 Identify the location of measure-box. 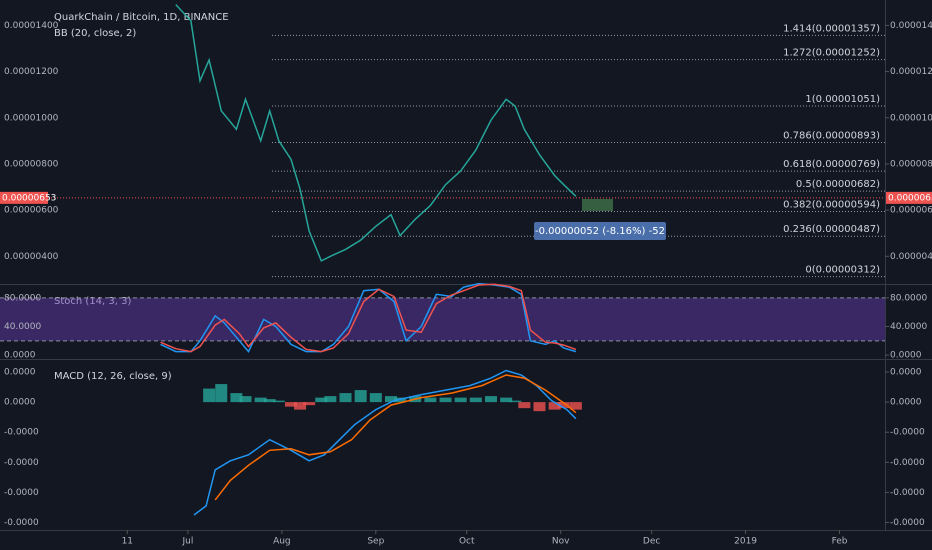
(600, 231).